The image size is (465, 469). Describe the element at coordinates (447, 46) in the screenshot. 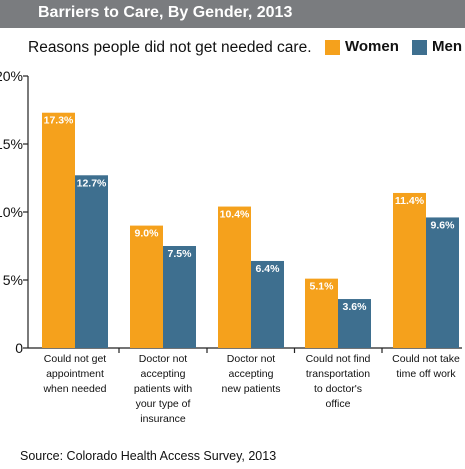

I see `legend-label-men: Men` at that location.